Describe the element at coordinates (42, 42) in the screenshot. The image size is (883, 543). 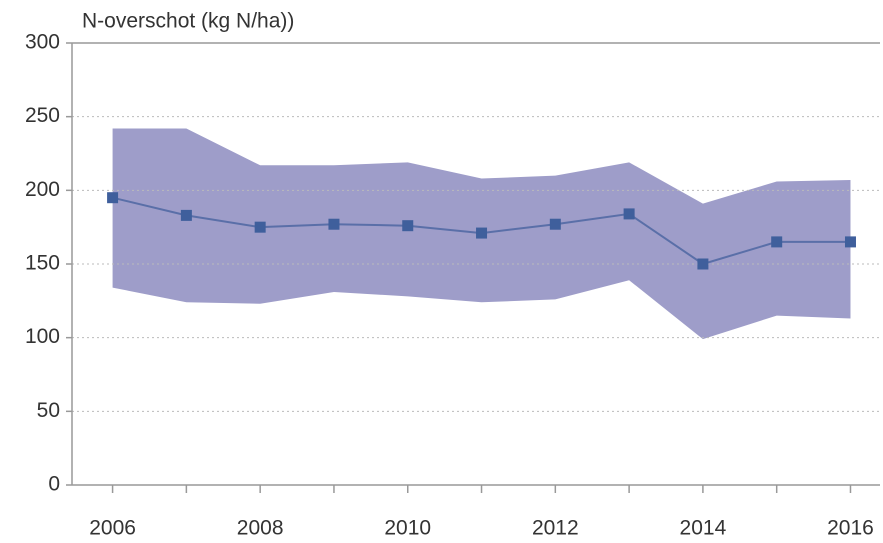
I see `y-tick-label: 300` at that location.